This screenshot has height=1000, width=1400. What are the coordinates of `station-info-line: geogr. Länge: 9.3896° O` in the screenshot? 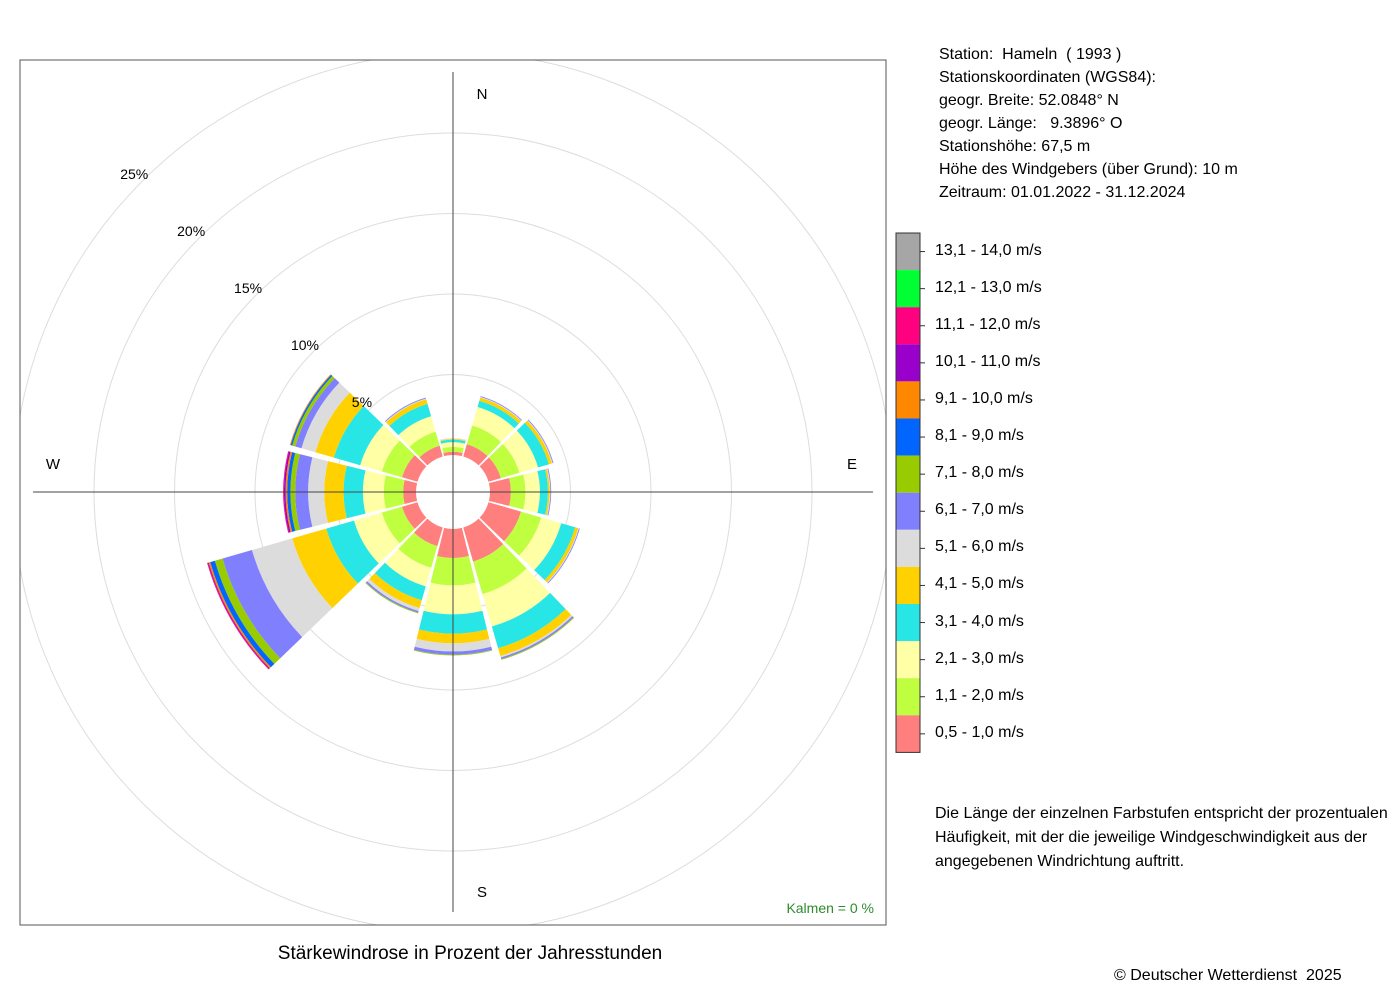 It's located at (1031, 123).